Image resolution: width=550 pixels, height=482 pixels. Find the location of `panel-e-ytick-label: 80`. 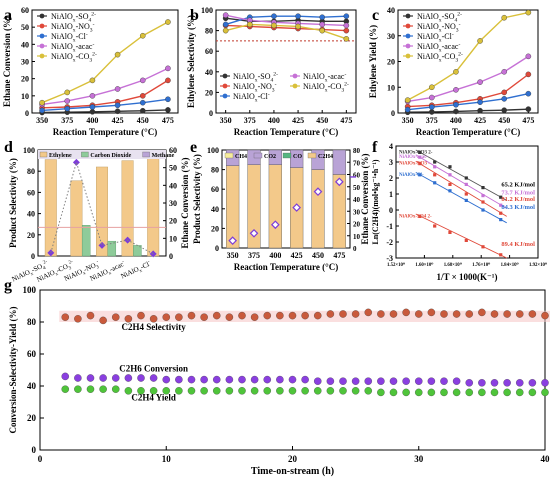

panel-e-ytick-label: 80 is located at coordinates (215, 170).